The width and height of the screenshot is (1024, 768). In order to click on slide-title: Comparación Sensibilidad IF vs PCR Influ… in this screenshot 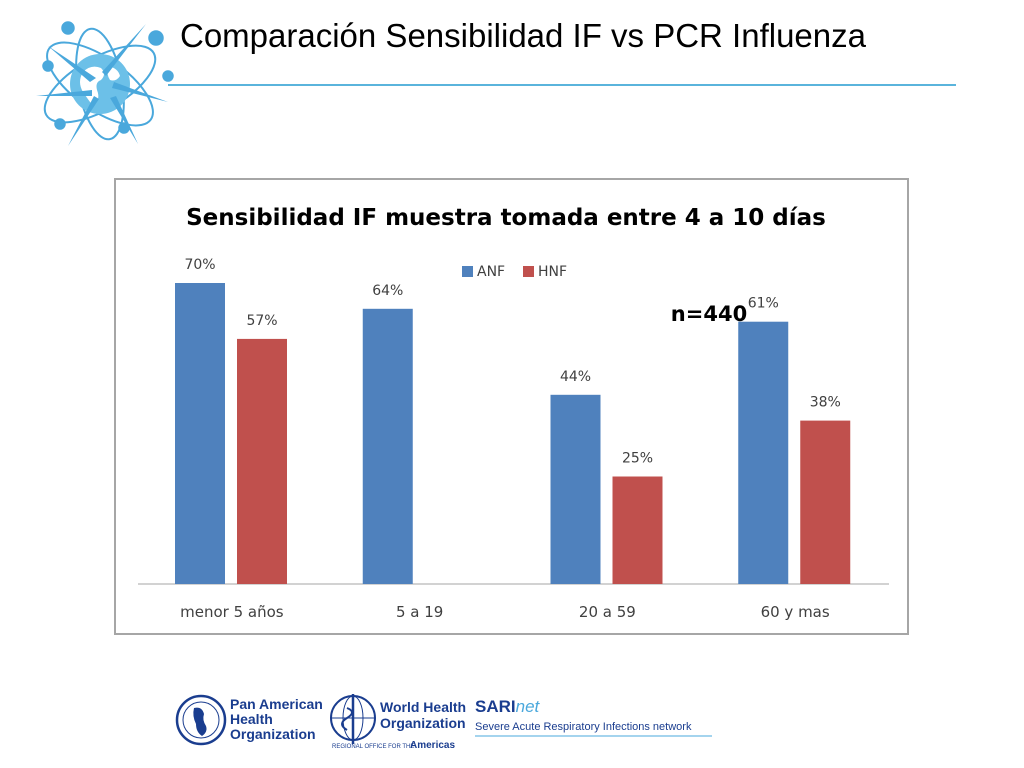, I will do `click(523, 35)`.